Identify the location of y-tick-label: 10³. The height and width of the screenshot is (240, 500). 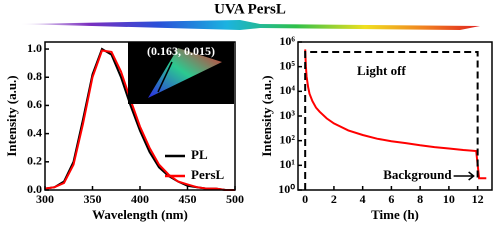
(287, 115).